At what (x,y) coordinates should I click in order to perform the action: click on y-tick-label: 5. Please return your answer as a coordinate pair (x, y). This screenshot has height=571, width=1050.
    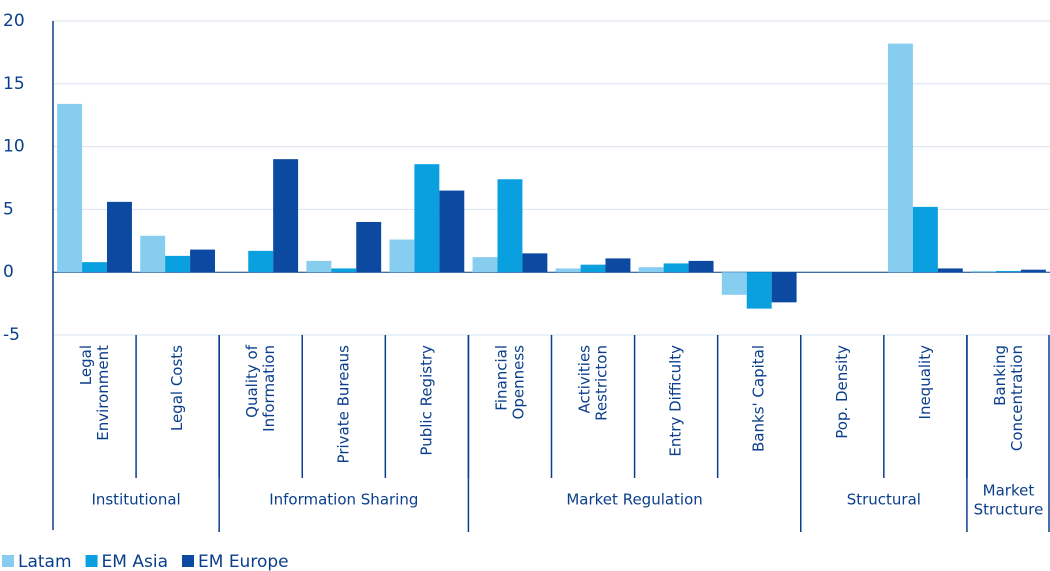
    Looking at the image, I should click on (8, 209).